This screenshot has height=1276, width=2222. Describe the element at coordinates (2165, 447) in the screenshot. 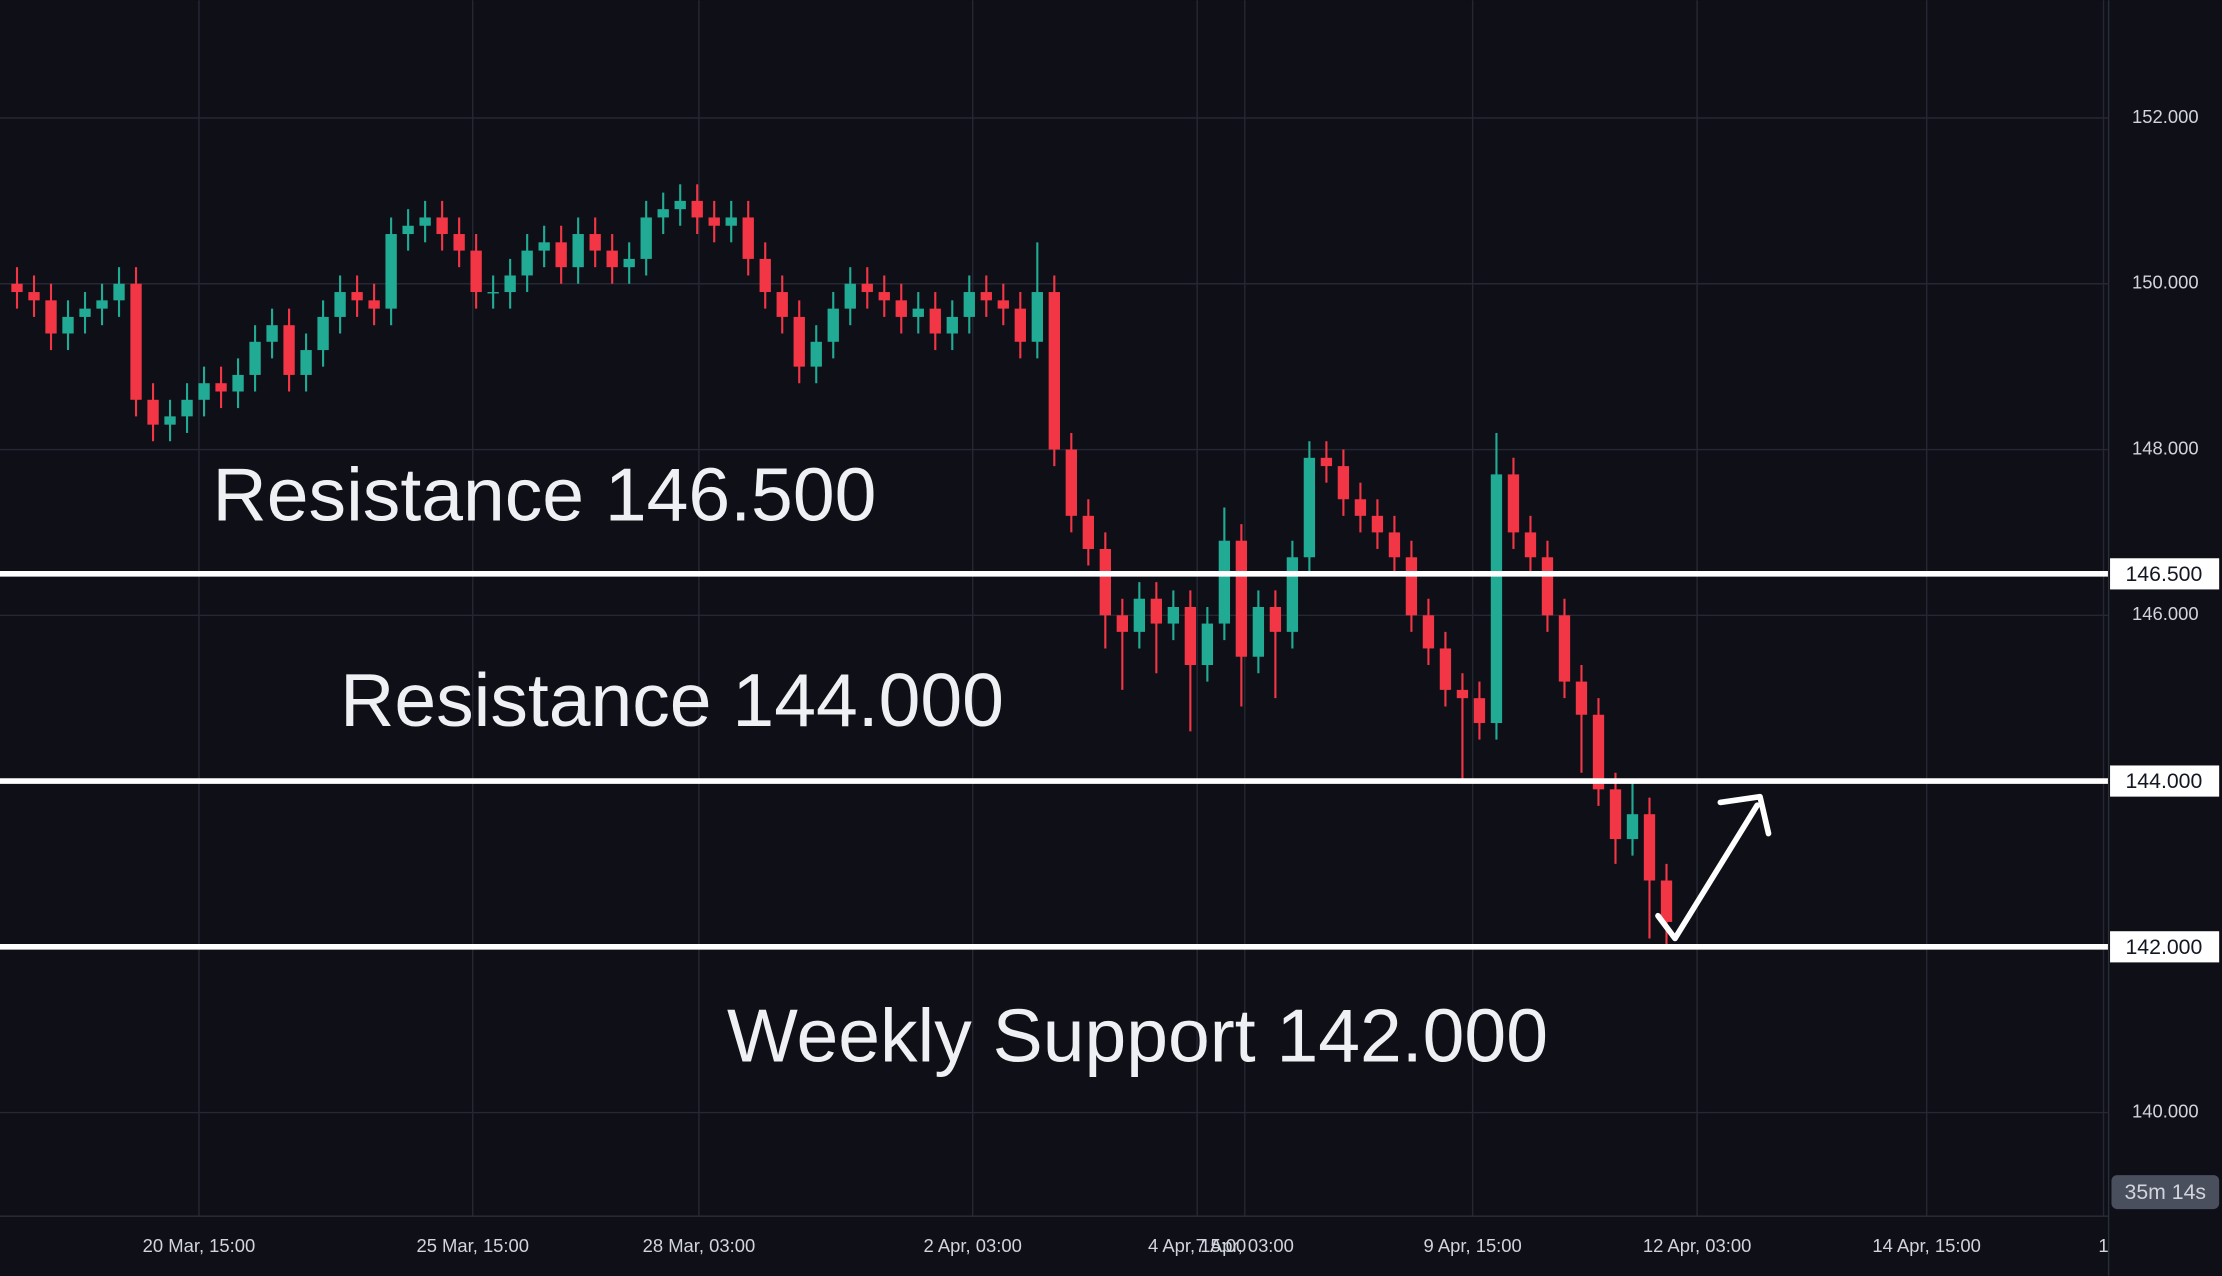

I see `y-tick-label: 148.000` at that location.